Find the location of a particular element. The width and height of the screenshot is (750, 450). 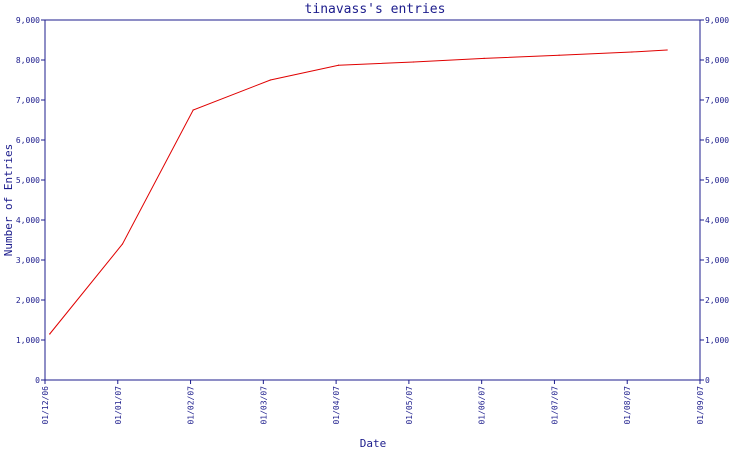

y-tick-label-left: 1,000 is located at coordinates (28, 340).